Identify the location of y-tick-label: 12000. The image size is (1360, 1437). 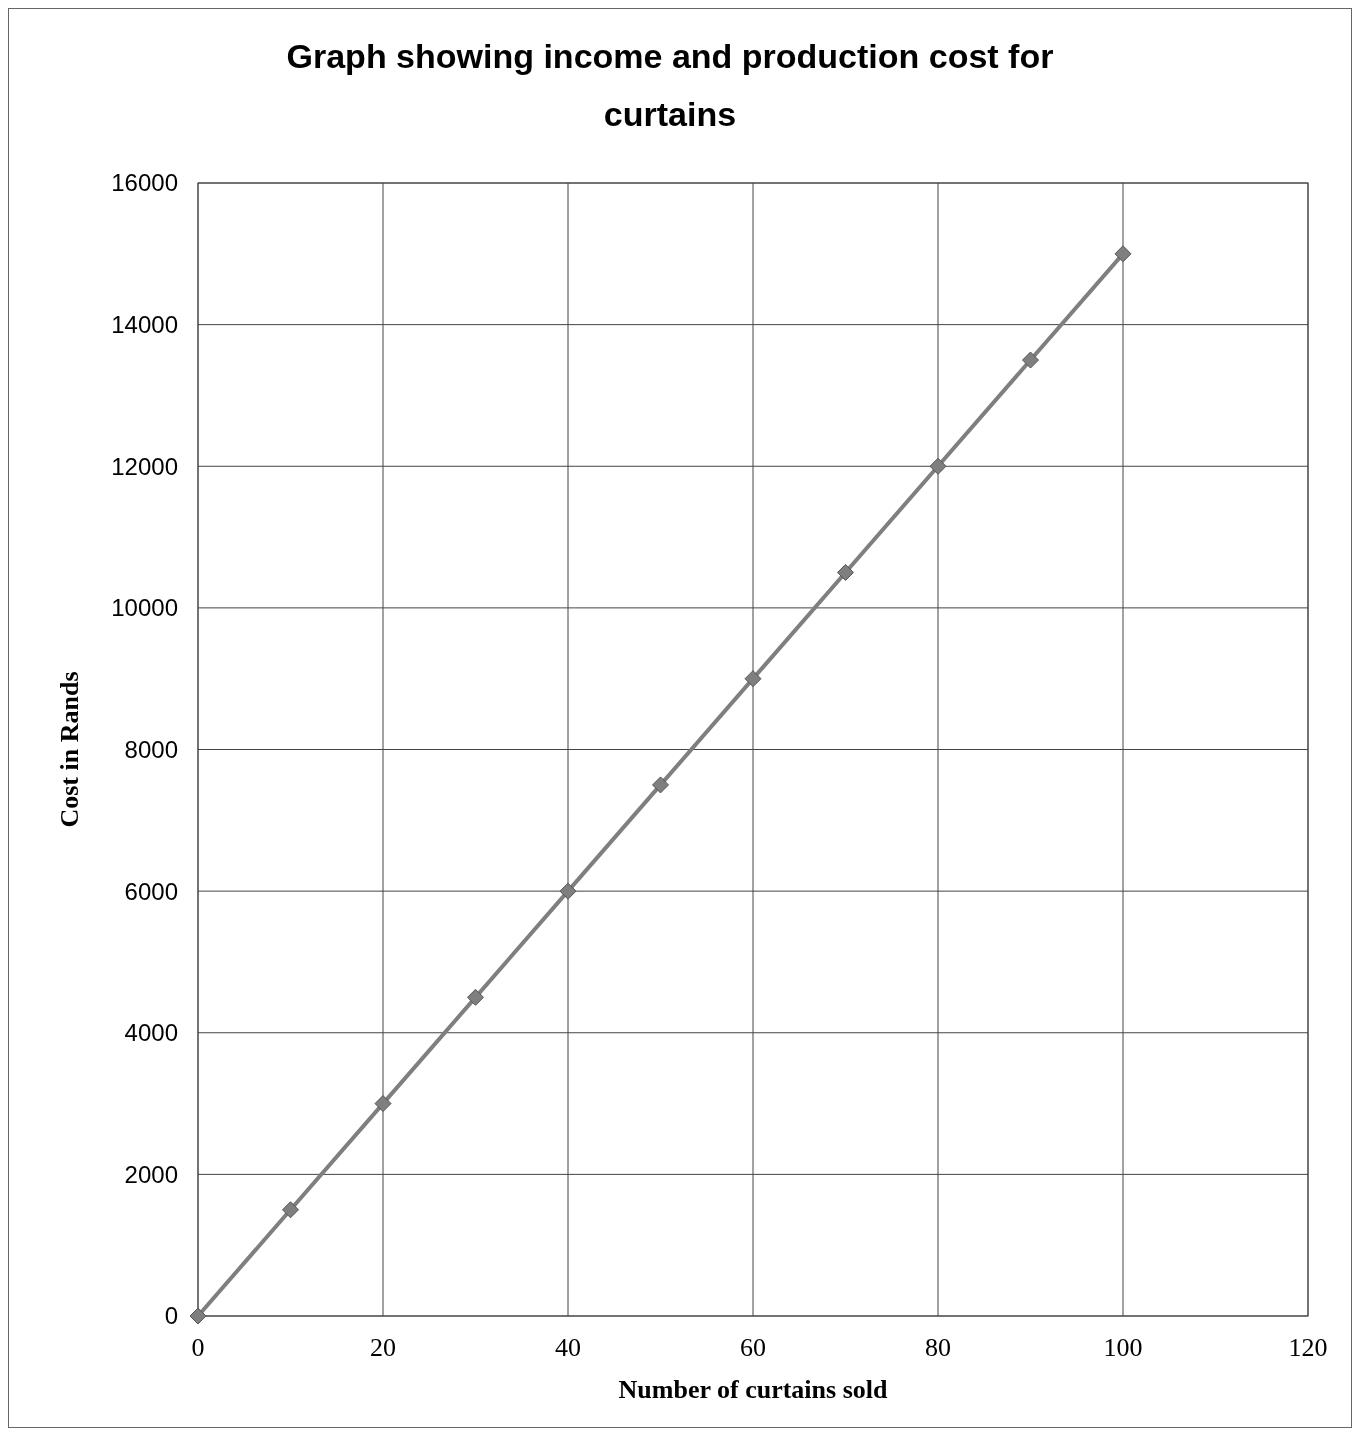
(144, 466).